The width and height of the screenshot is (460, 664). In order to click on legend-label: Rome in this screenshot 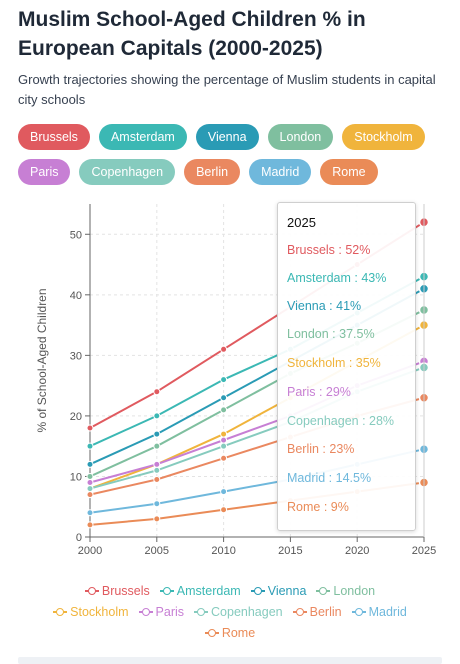, I will do `click(238, 632)`.